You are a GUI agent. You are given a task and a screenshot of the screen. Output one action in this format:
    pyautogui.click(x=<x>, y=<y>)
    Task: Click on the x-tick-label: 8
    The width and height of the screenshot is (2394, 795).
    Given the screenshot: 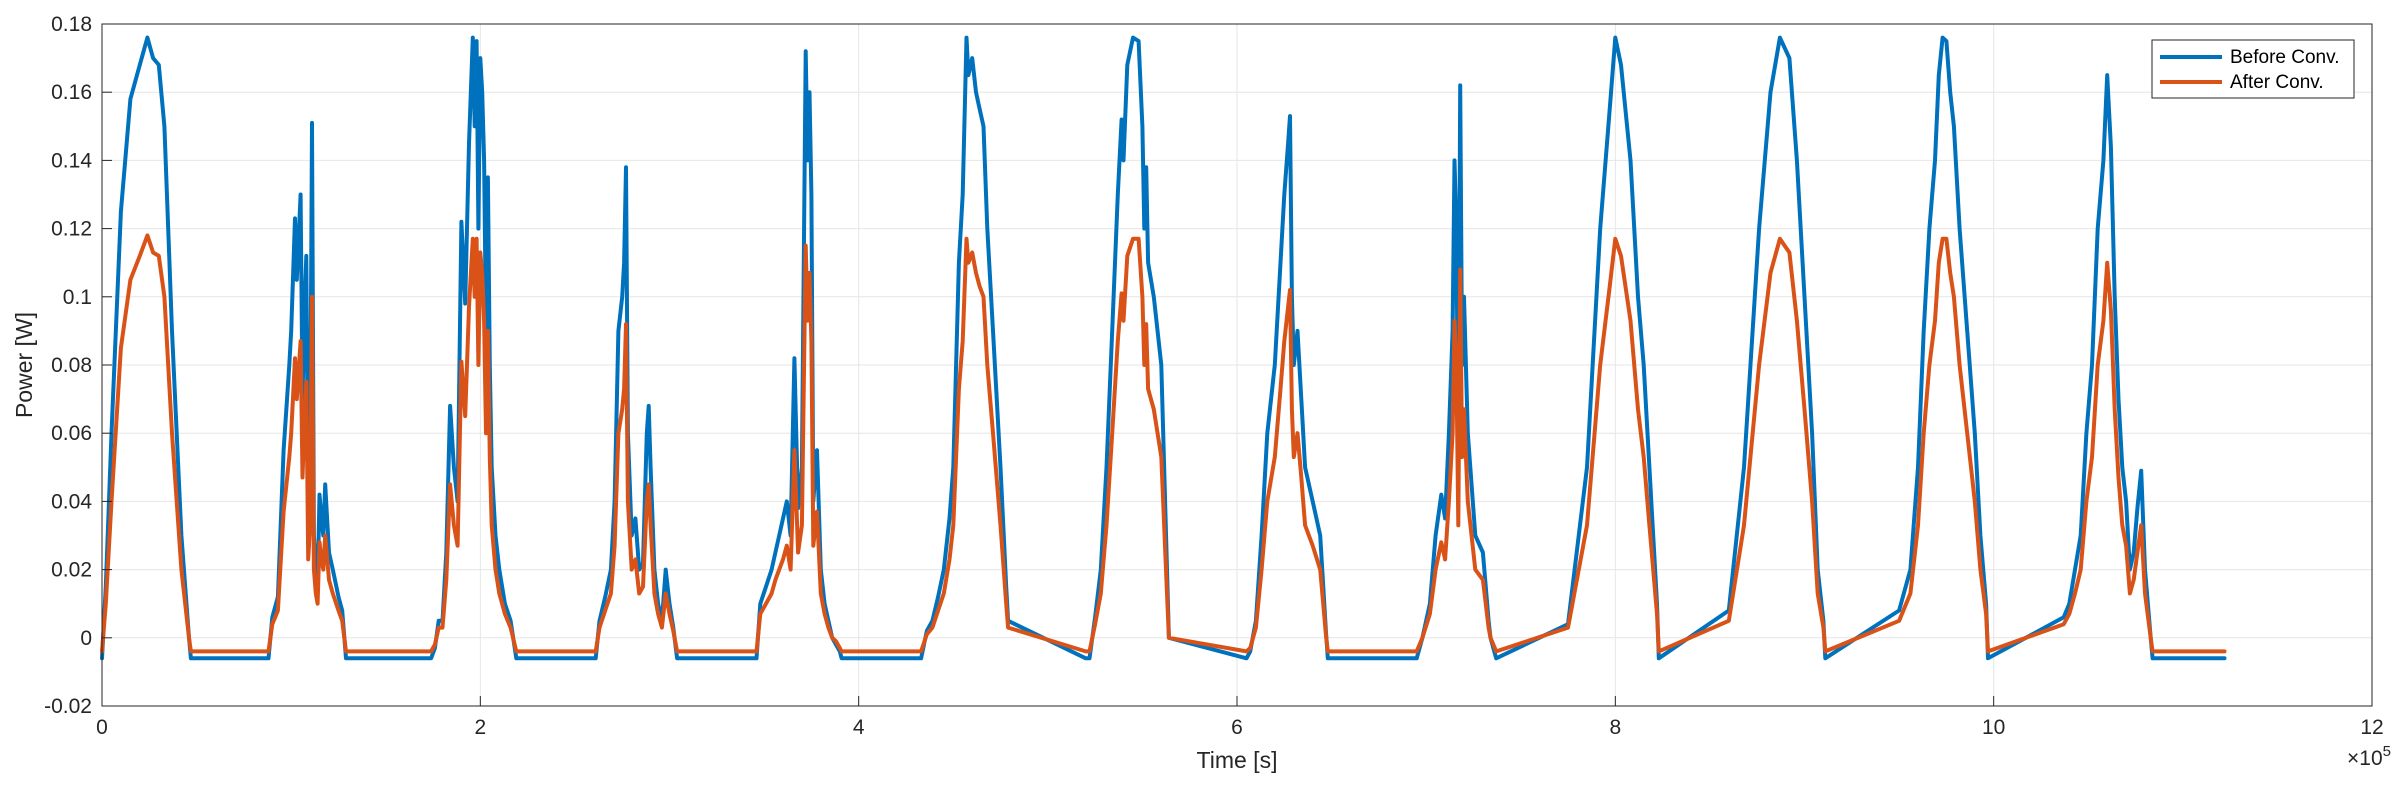 What is the action you would take?
    pyautogui.click(x=1615, y=727)
    